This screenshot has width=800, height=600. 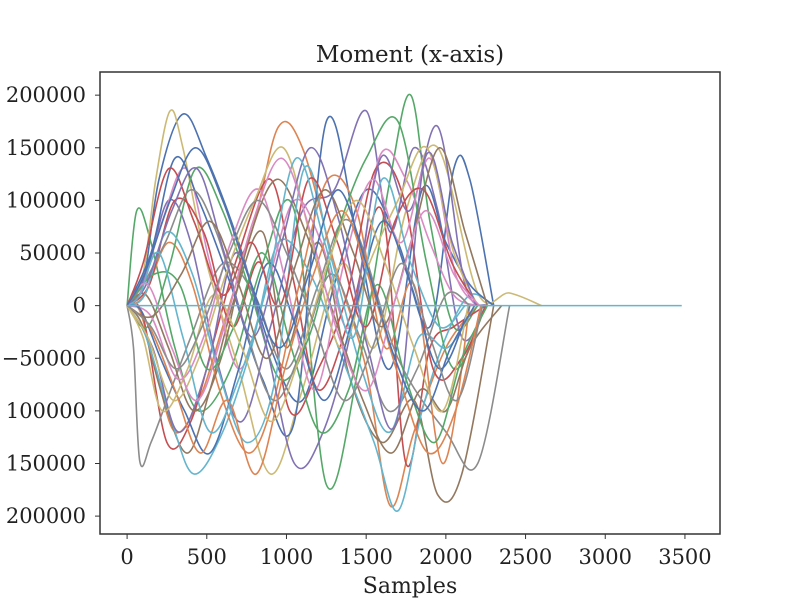 What do you see at coordinates (207, 557) in the screenshot?
I see `x-tick-label: 500` at bounding box center [207, 557].